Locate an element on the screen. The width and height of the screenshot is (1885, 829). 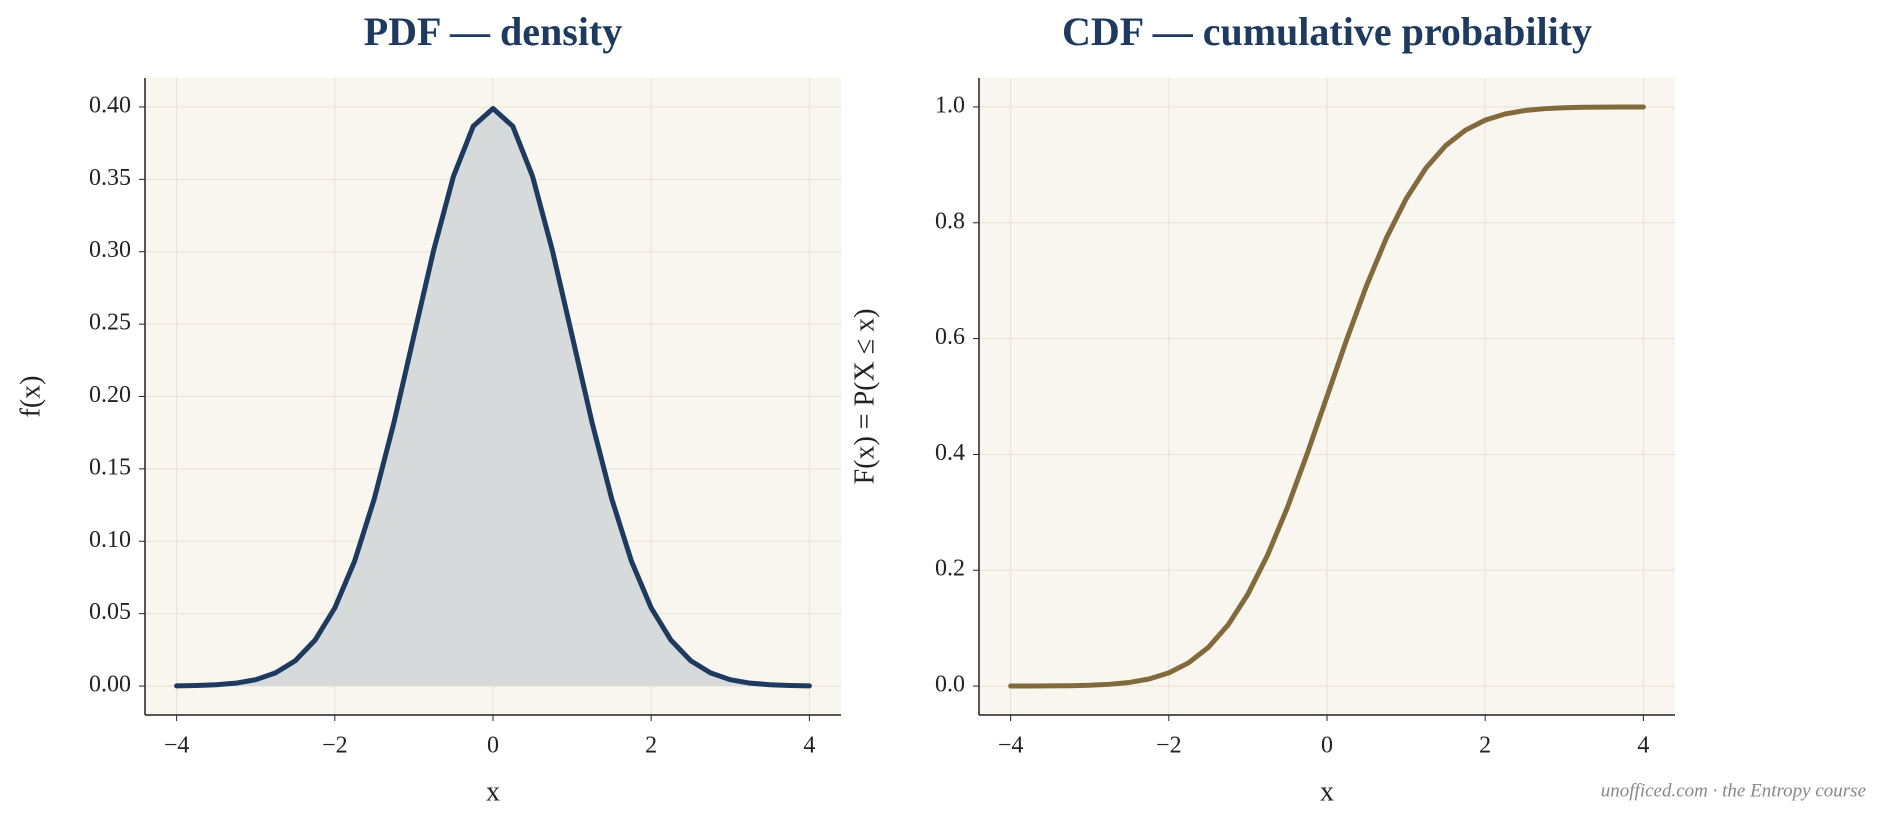
y-tick-label: 1.0 is located at coordinates (950, 105).